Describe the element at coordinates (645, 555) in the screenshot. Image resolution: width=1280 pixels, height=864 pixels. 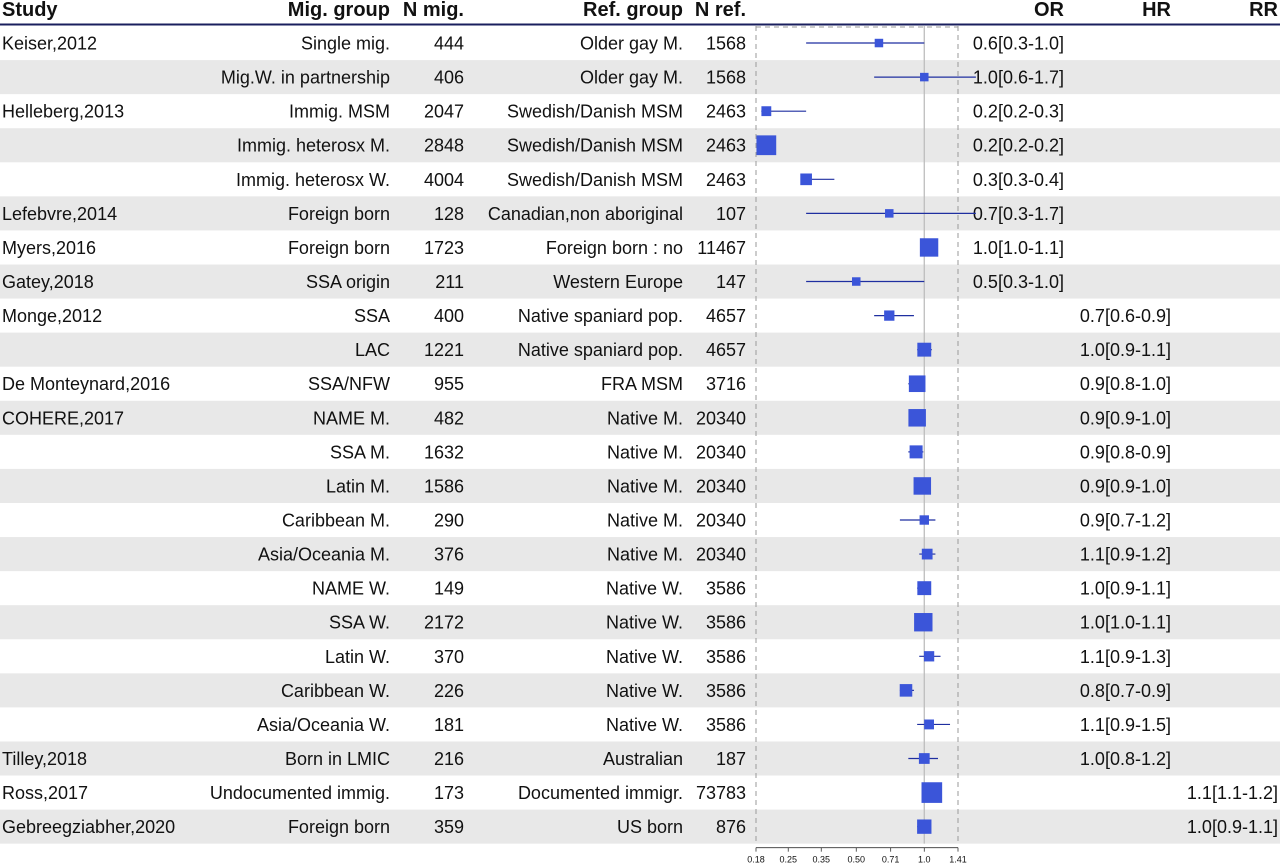
I see `reference-group: Native M.` at that location.